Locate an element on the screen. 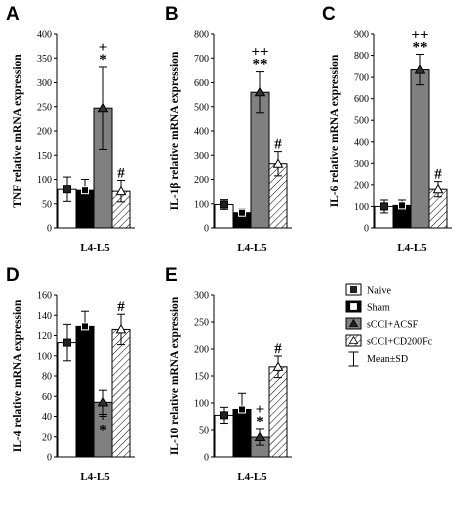  legend-item-error: Mean±SD is located at coordinates (378, 359).